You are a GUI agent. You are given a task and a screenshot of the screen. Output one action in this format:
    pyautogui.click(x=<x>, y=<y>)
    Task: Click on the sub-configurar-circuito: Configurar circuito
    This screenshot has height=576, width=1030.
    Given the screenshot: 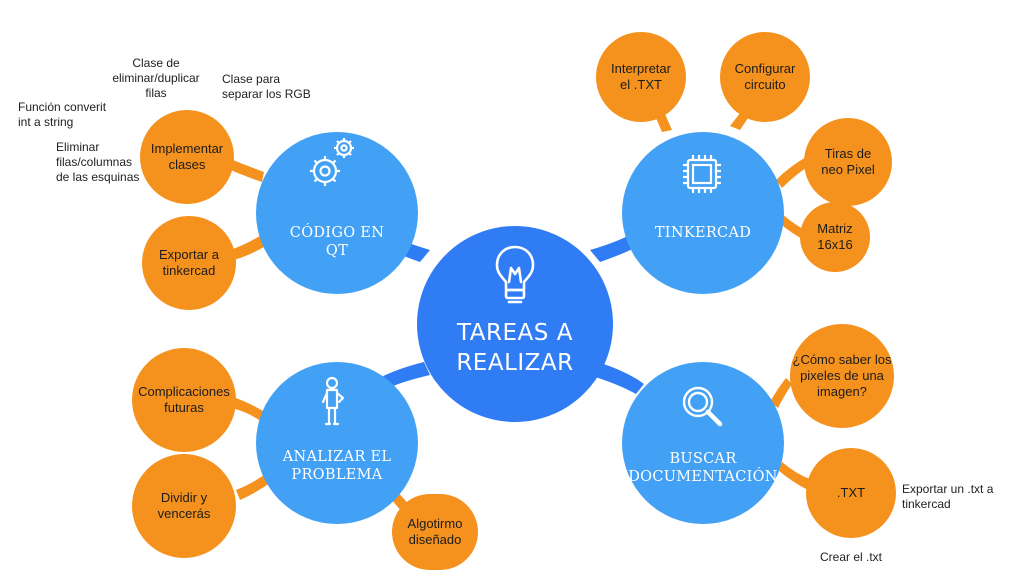 What is the action you would take?
    pyautogui.click(x=765, y=77)
    